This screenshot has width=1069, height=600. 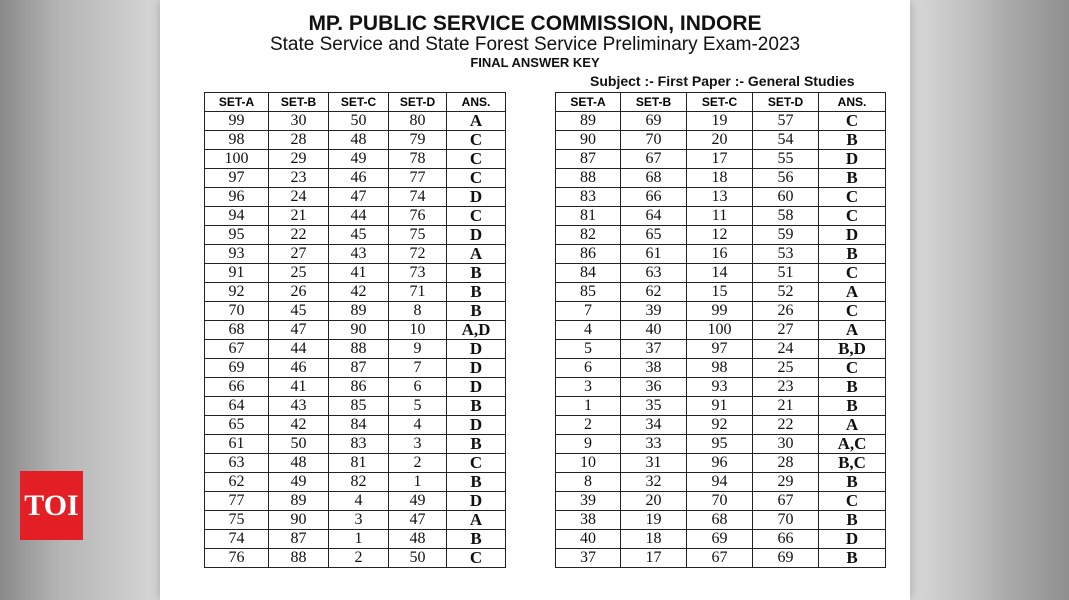 What do you see at coordinates (358, 235) in the screenshot?
I see `question-number-cell: 45` at bounding box center [358, 235].